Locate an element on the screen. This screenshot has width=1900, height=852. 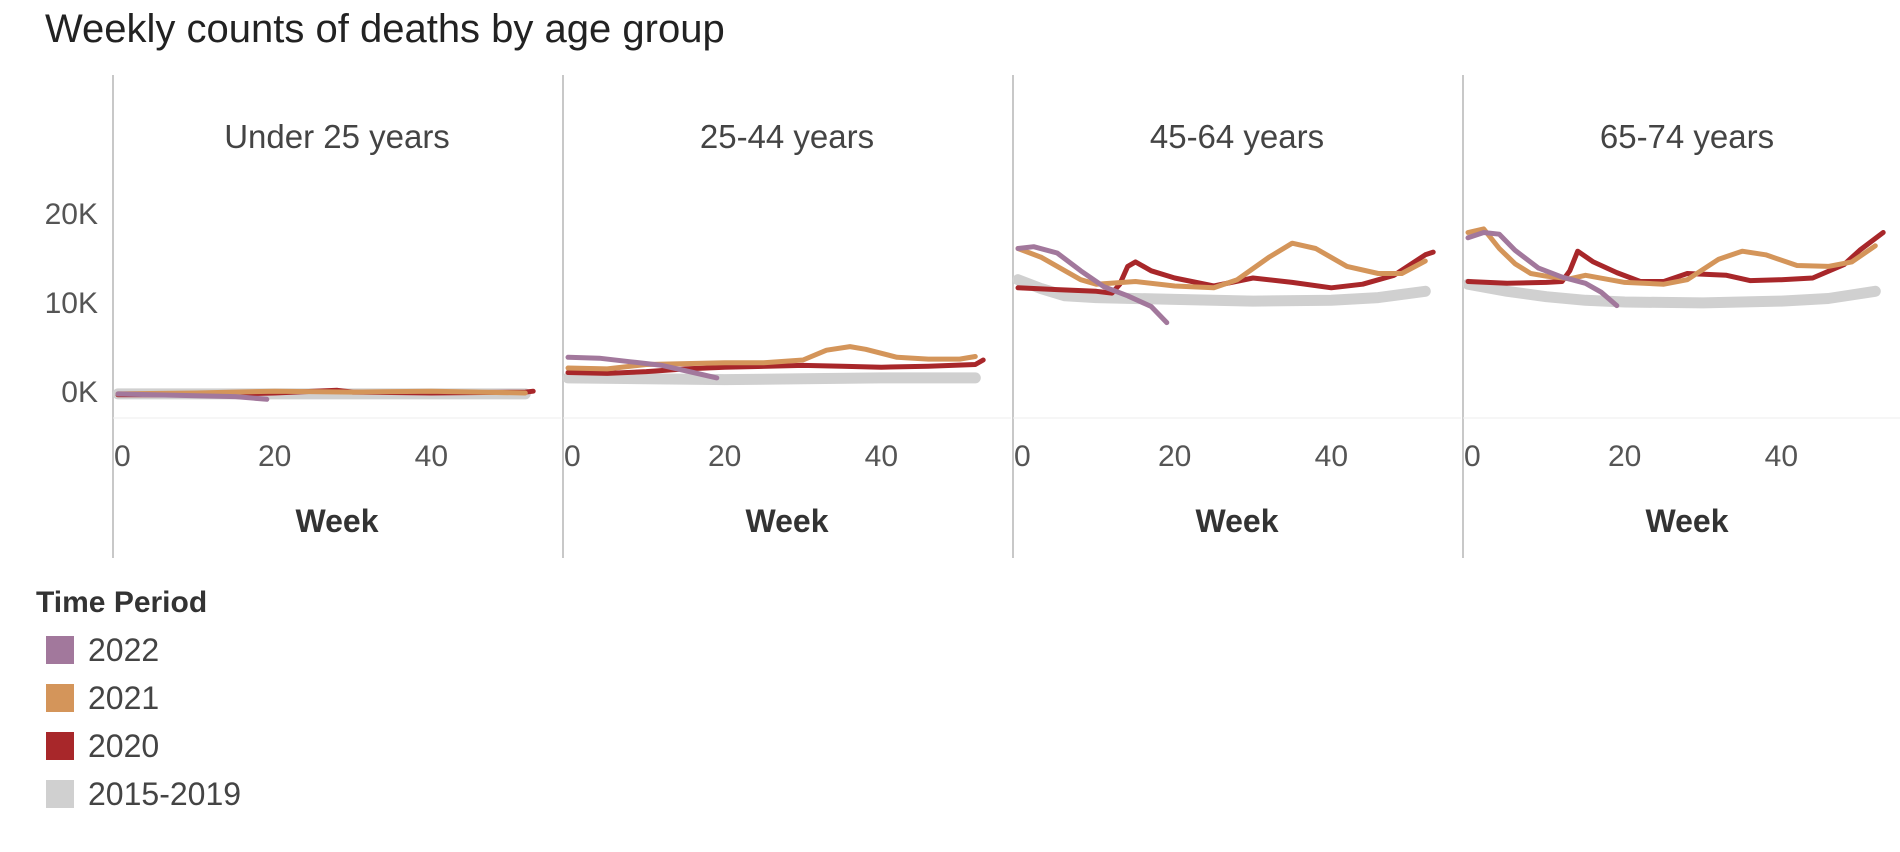
legend-item: 2022 is located at coordinates (102, 650).